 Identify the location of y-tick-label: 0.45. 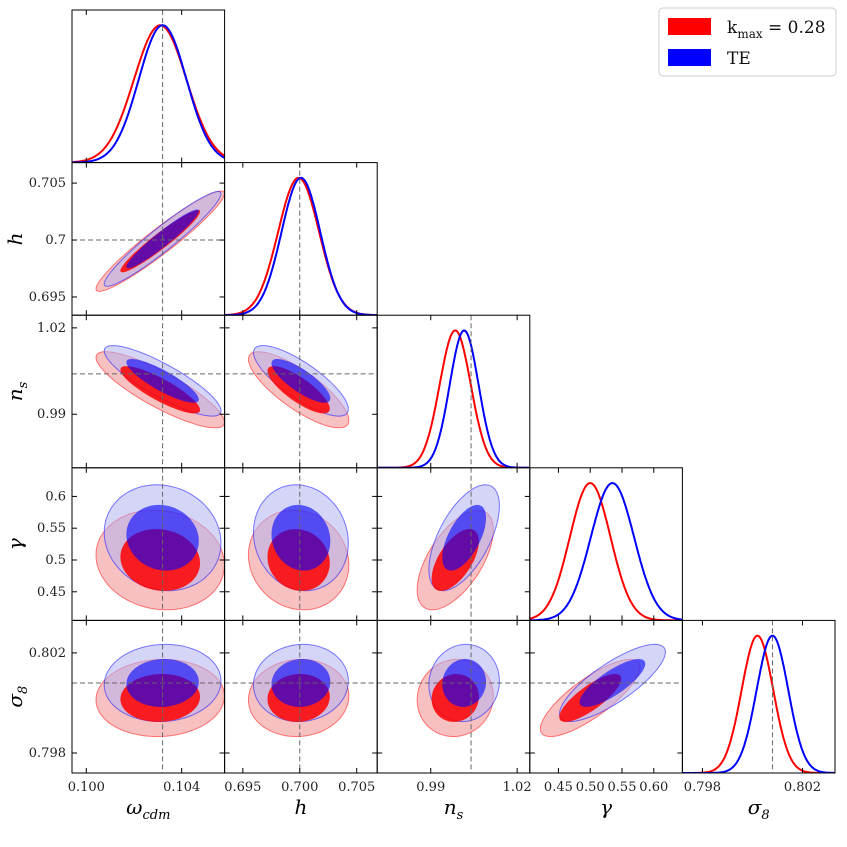
(51, 592).